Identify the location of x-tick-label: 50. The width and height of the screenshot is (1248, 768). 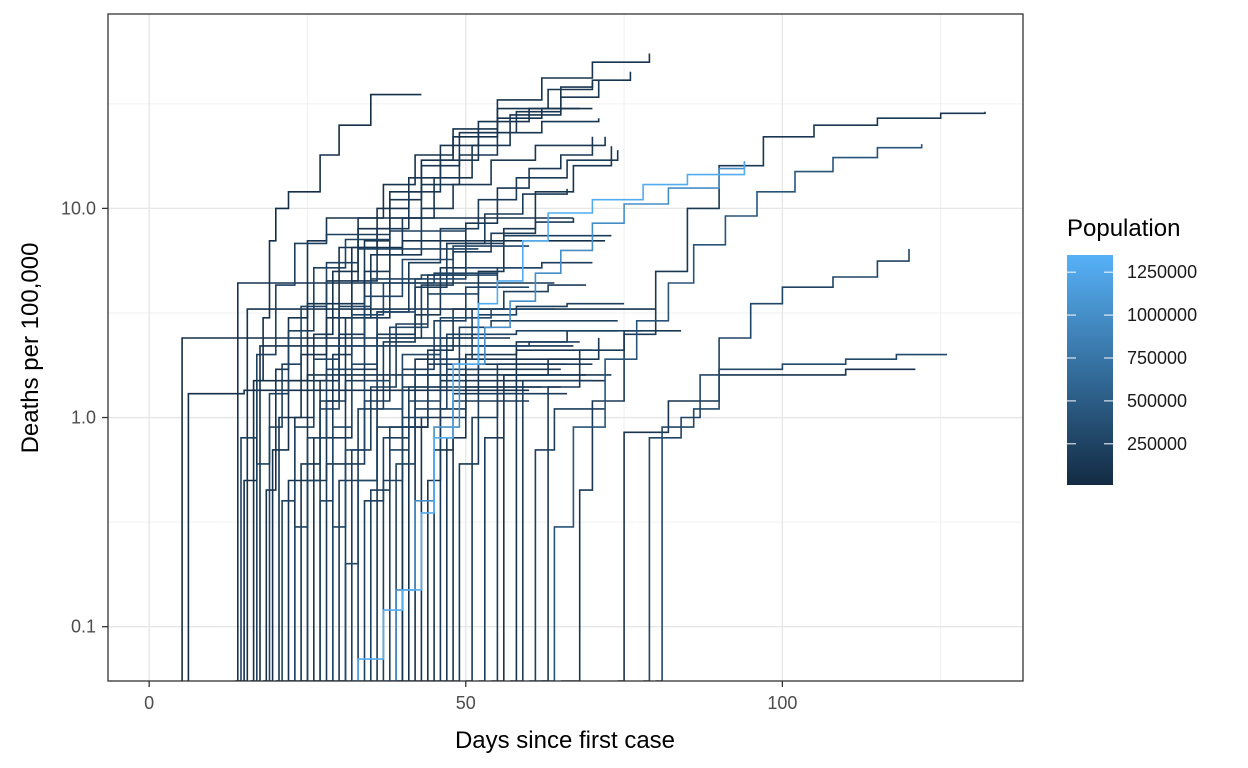
(466, 703).